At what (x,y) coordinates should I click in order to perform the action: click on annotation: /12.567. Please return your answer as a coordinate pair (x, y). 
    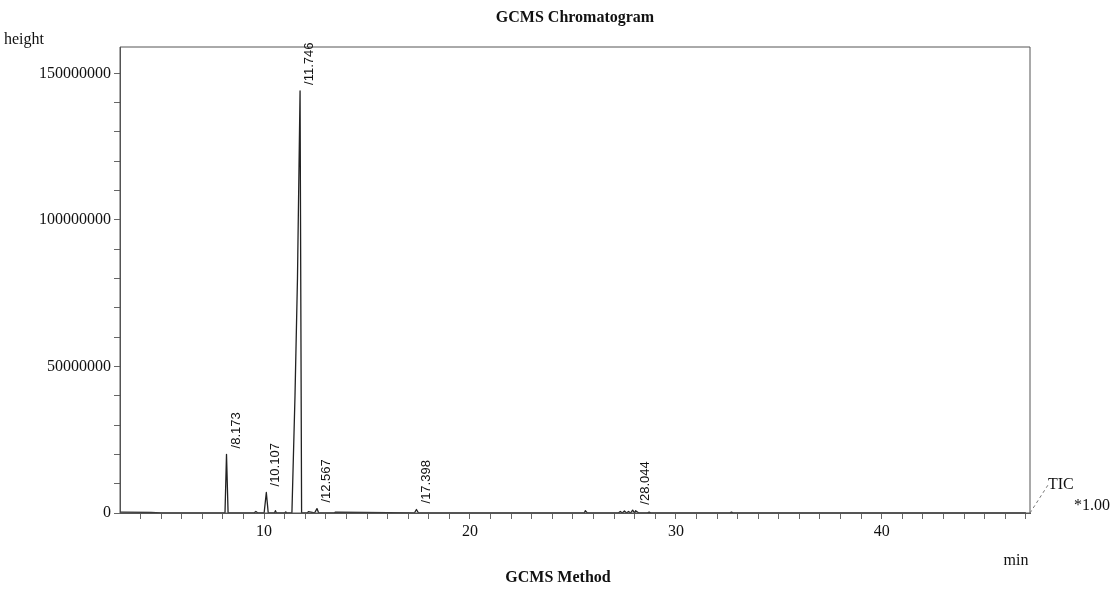
    Looking at the image, I should click on (326, 481).